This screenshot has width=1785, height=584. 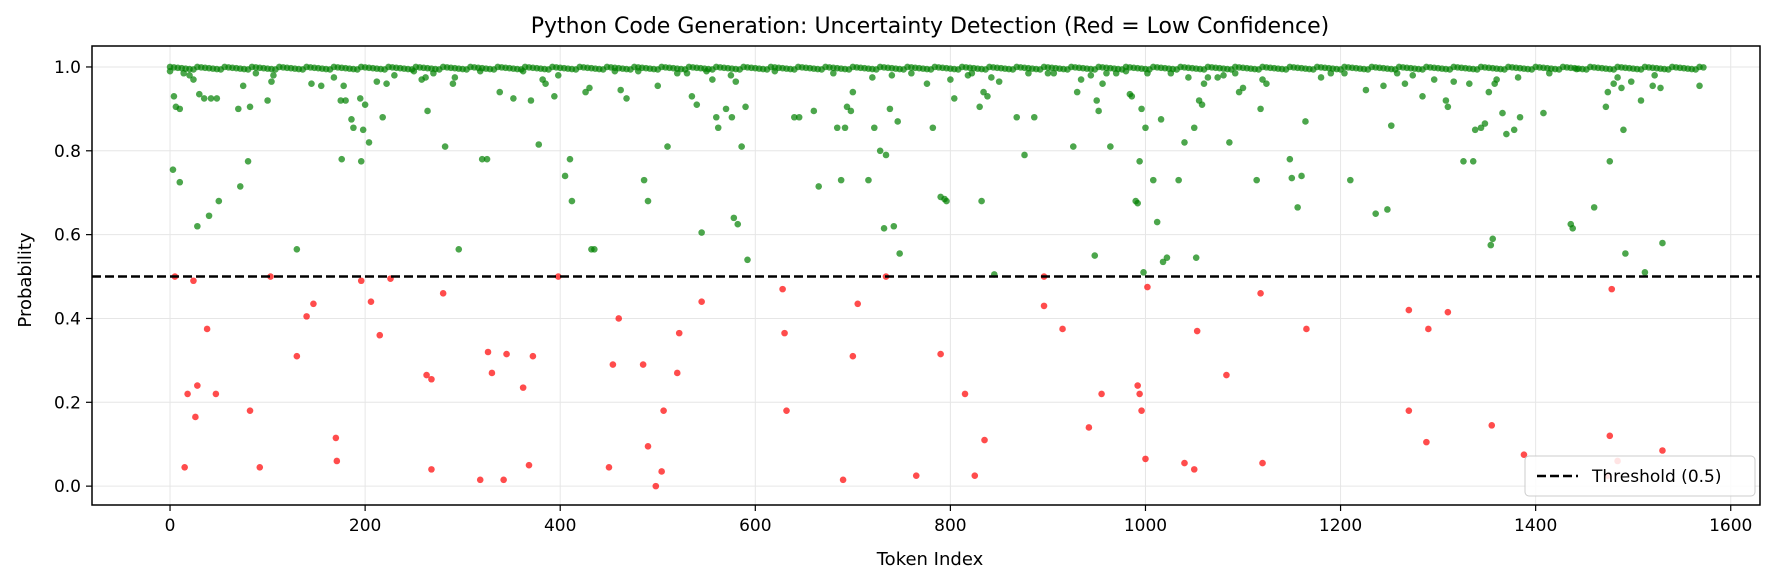 I want to click on y-tick-label: 0.8, so click(x=67, y=152).